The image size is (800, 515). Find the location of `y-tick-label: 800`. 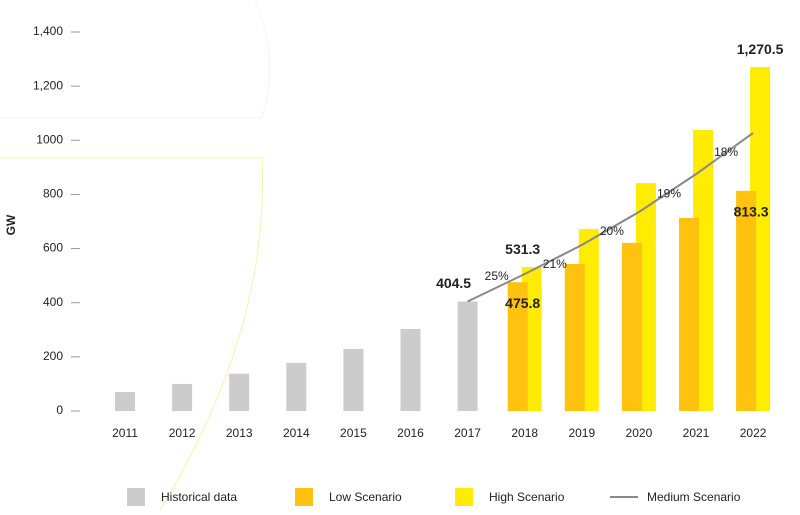

y-tick-label: 800 is located at coordinates (53, 194).